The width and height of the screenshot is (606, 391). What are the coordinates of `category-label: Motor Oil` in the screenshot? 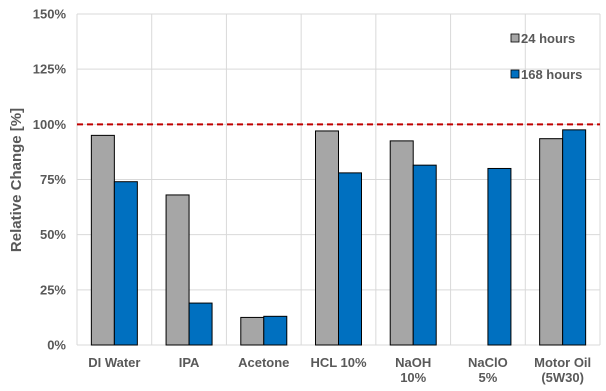 It's located at (562, 362).